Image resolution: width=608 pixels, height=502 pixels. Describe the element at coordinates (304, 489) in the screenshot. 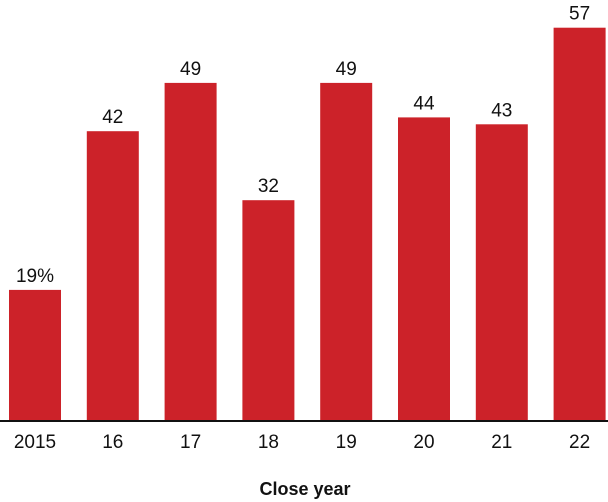

I see `x-axis-title: Close year` at that location.